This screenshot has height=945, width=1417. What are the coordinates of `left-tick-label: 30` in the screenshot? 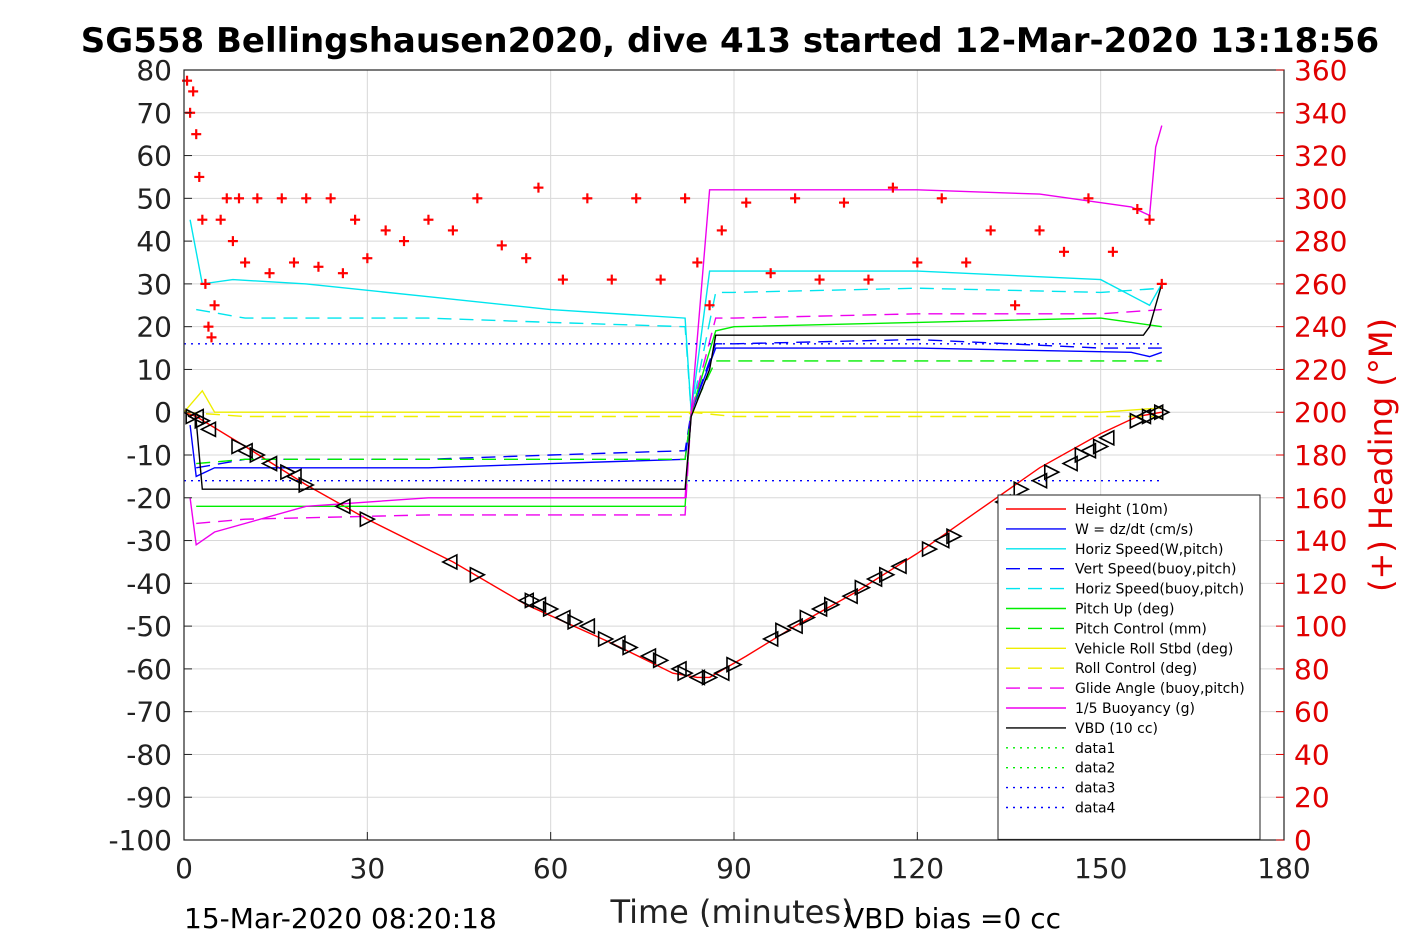 It's located at (154, 284).